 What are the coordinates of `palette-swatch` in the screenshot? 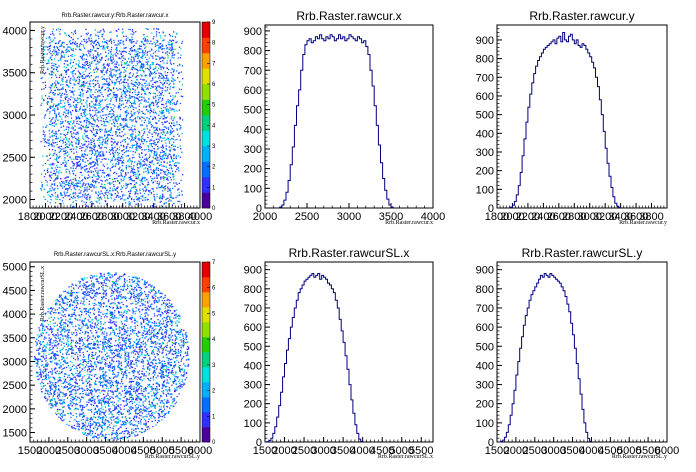 It's located at (206, 92).